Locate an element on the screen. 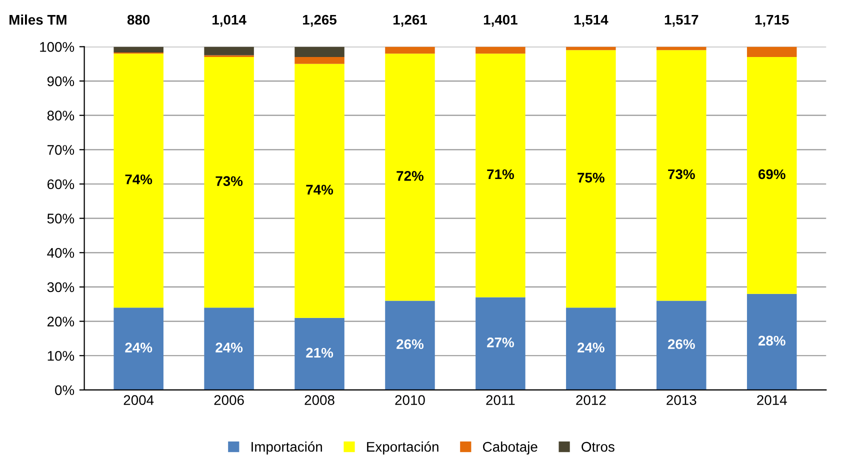 Image resolution: width=843 pixels, height=467 pixels. y-tick-label: 0% is located at coordinates (64, 390).